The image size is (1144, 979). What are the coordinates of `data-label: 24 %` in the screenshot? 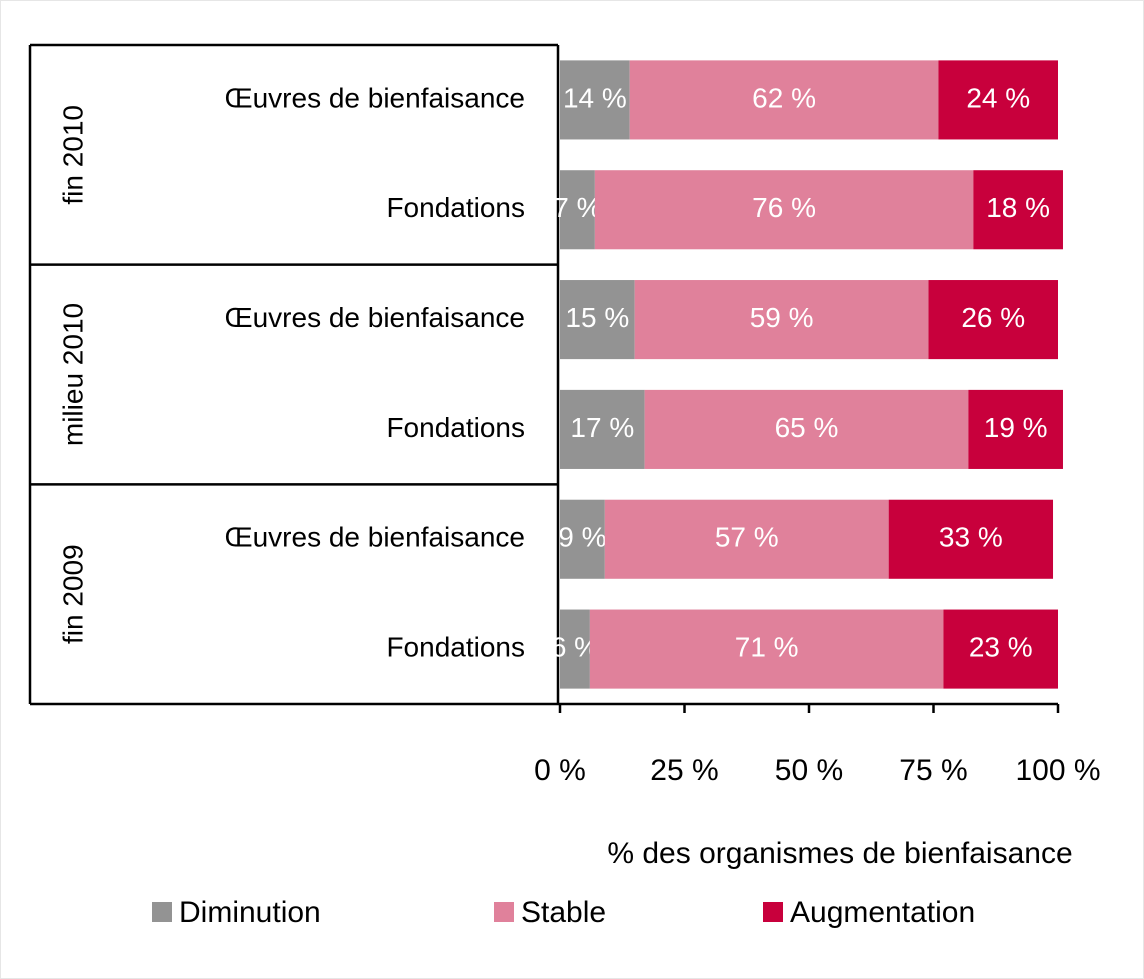 It's located at (998, 97).